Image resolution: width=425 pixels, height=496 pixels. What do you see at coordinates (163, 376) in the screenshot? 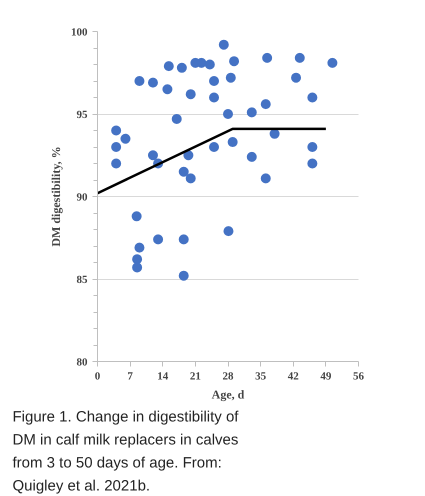
I see `x-tick-label: 14` at bounding box center [163, 376].